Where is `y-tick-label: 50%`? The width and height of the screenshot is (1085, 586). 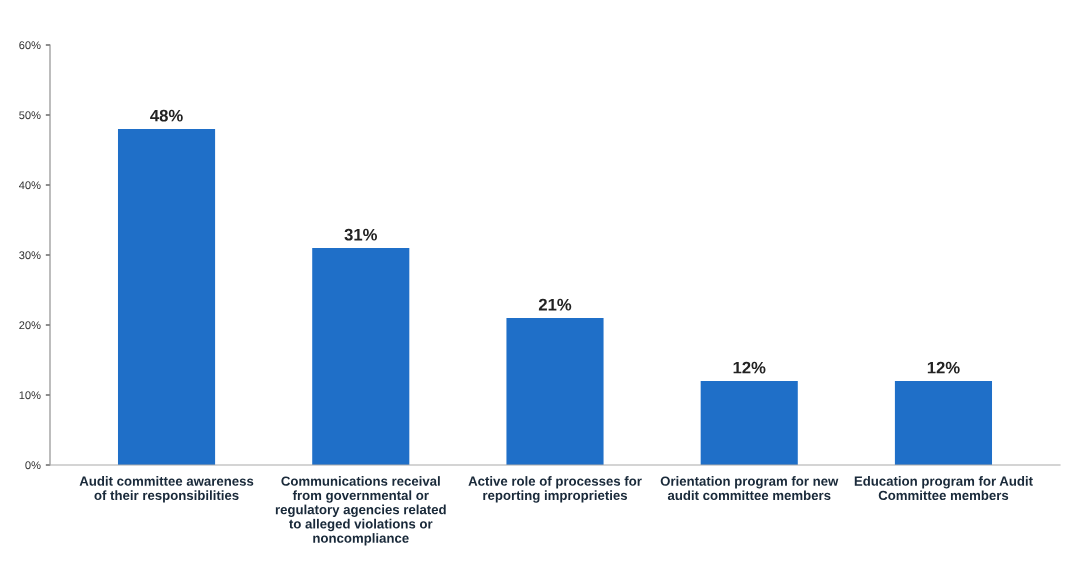 y-tick-label: 50% is located at coordinates (30, 115).